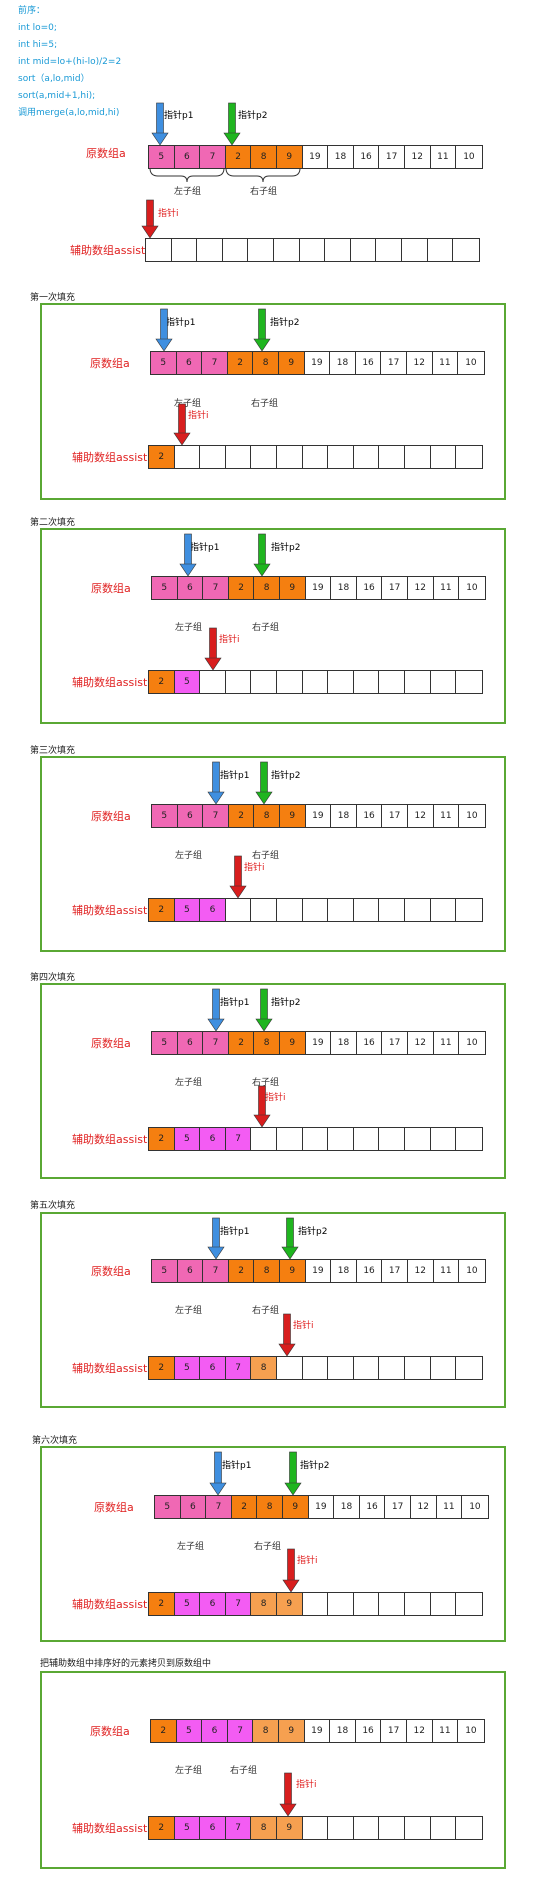 Image resolution: width=551 pixels, height=1902 pixels. I want to click on right-group-brace, so click(263, 175).